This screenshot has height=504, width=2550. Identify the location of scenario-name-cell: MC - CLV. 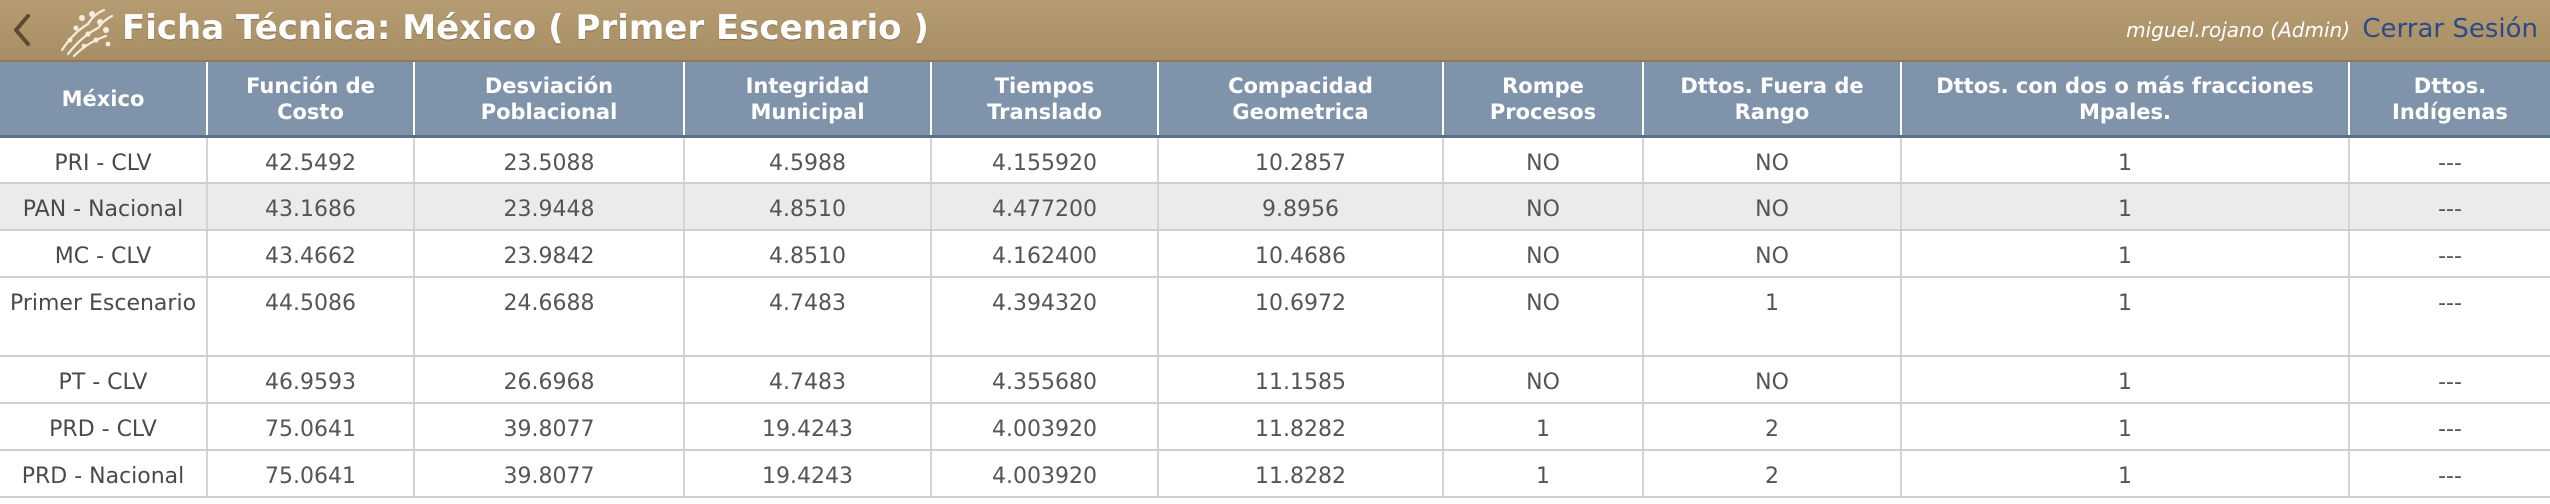
(104, 253).